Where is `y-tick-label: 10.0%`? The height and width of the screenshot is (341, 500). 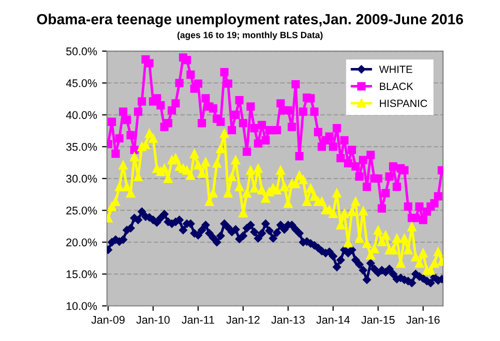 y-tick-label: 10.0% is located at coordinates (81, 306).